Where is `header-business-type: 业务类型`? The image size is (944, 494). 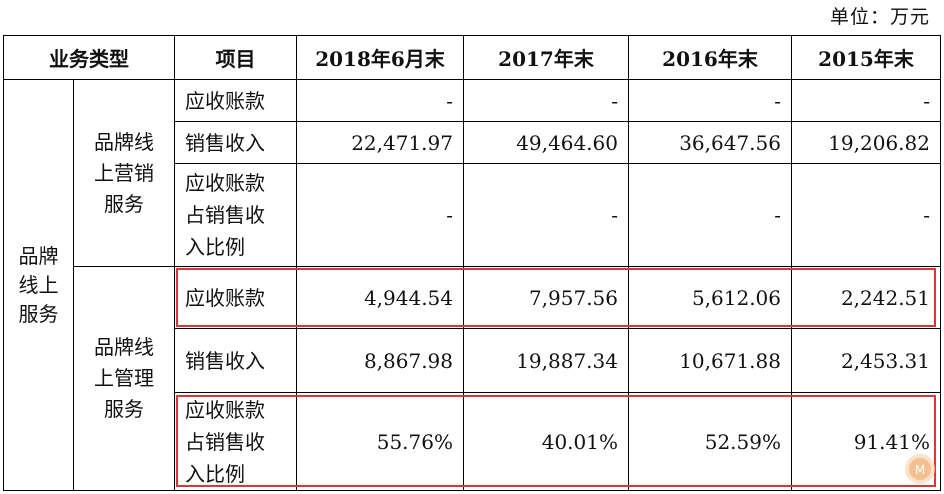 header-business-type: 业务类型 is located at coordinates (89, 57).